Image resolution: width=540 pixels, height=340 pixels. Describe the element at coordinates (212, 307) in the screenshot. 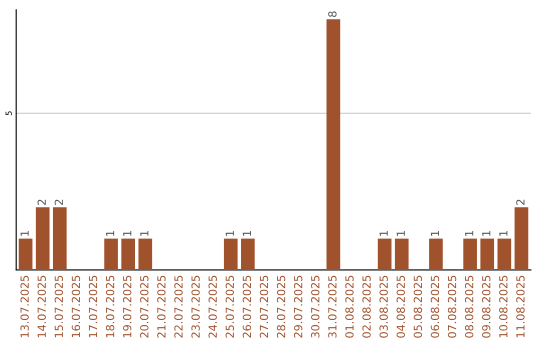

I see `x-tick-label: 24.07.2025` at that location.